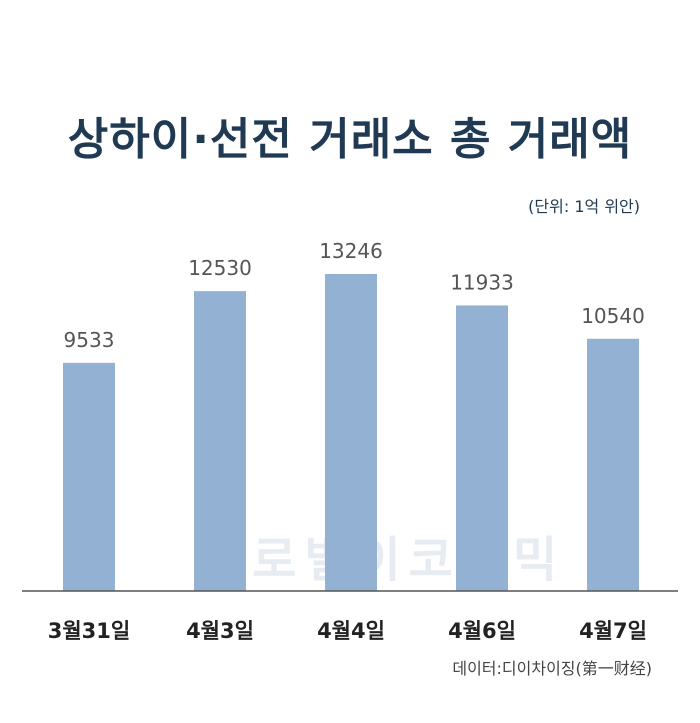 This screenshot has height=723, width=700. Describe the element at coordinates (351, 631) in the screenshot. I see `category-label-2: 4월4일` at that location.